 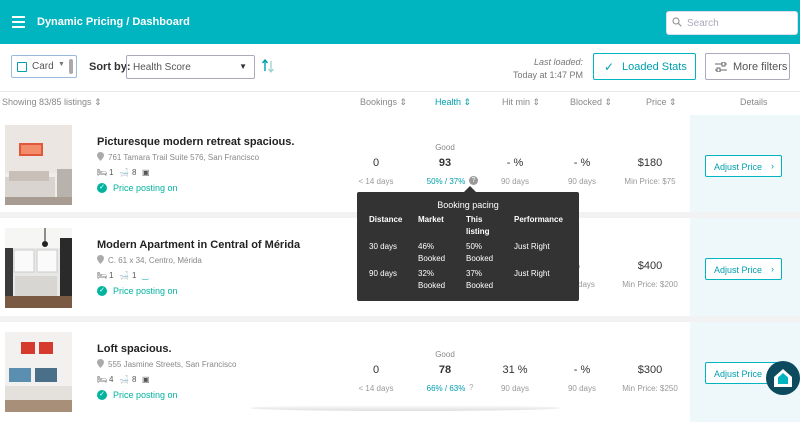 What do you see at coordinates (110, 67) in the screenshot?
I see `sort-by-label: Sort by:` at bounding box center [110, 67].